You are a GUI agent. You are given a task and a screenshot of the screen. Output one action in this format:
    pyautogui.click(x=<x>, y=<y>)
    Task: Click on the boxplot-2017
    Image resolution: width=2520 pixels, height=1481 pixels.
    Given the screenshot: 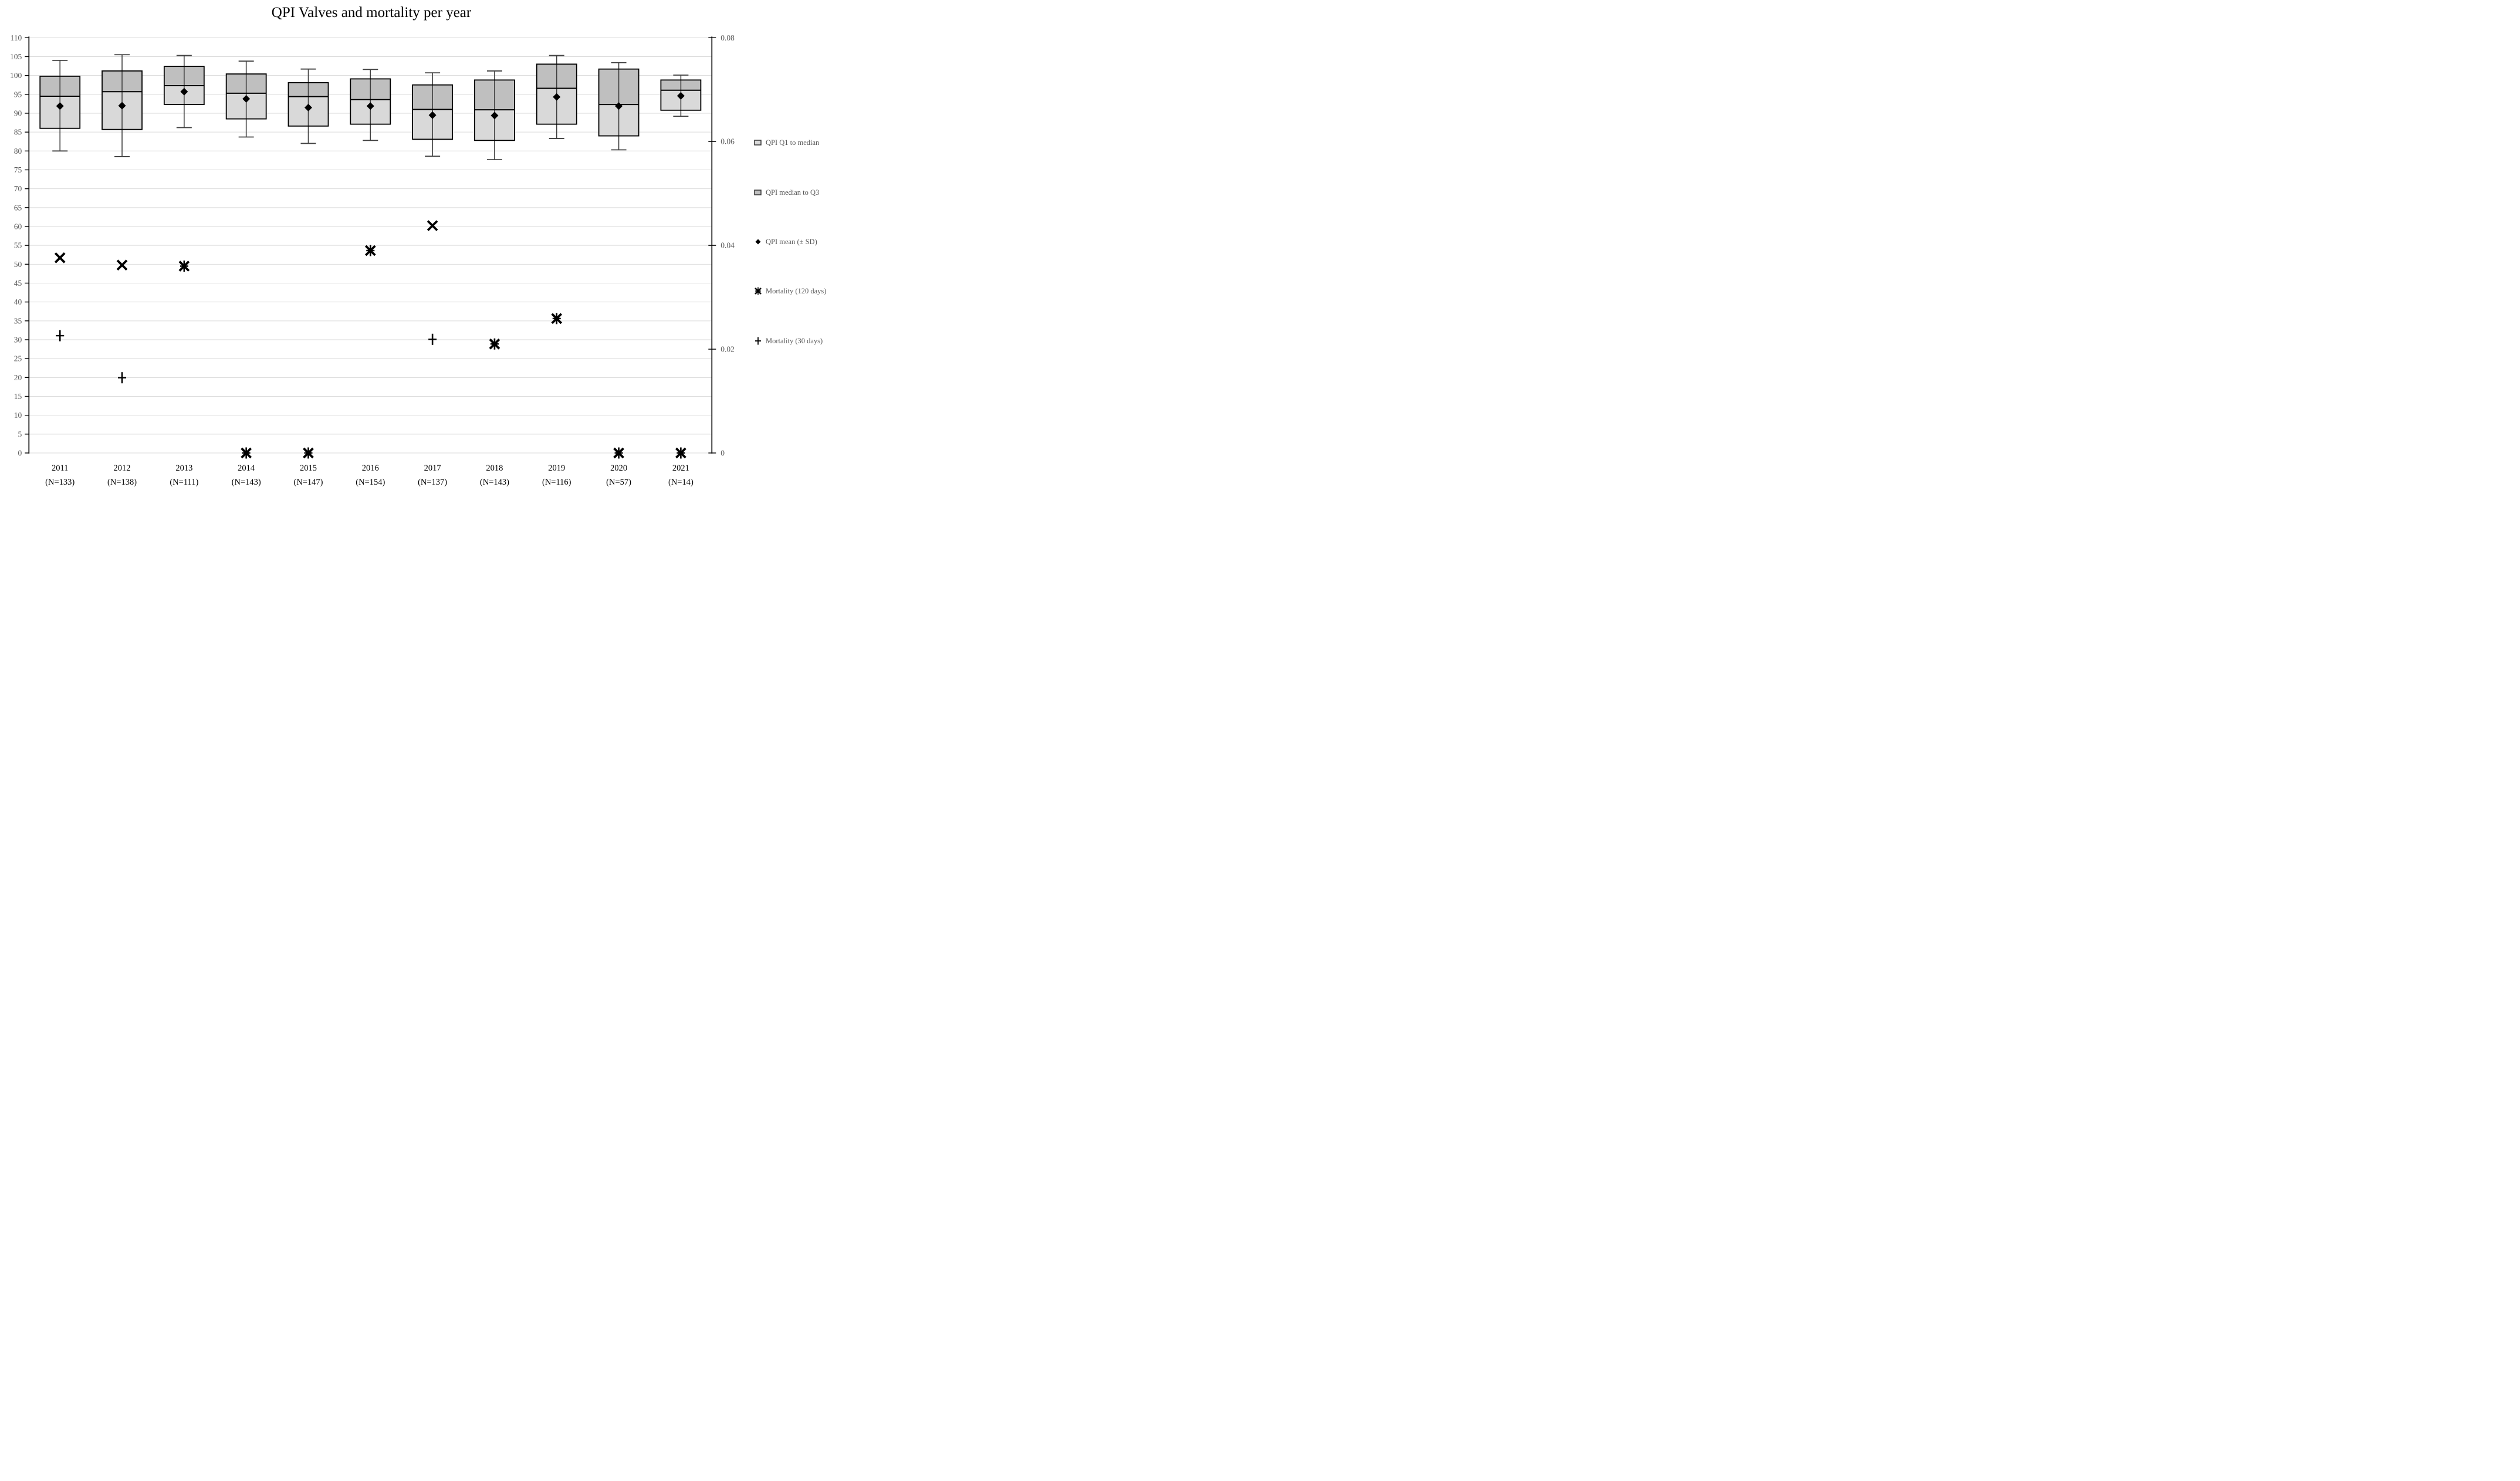 What is the action you would take?
    pyautogui.click(x=433, y=114)
    